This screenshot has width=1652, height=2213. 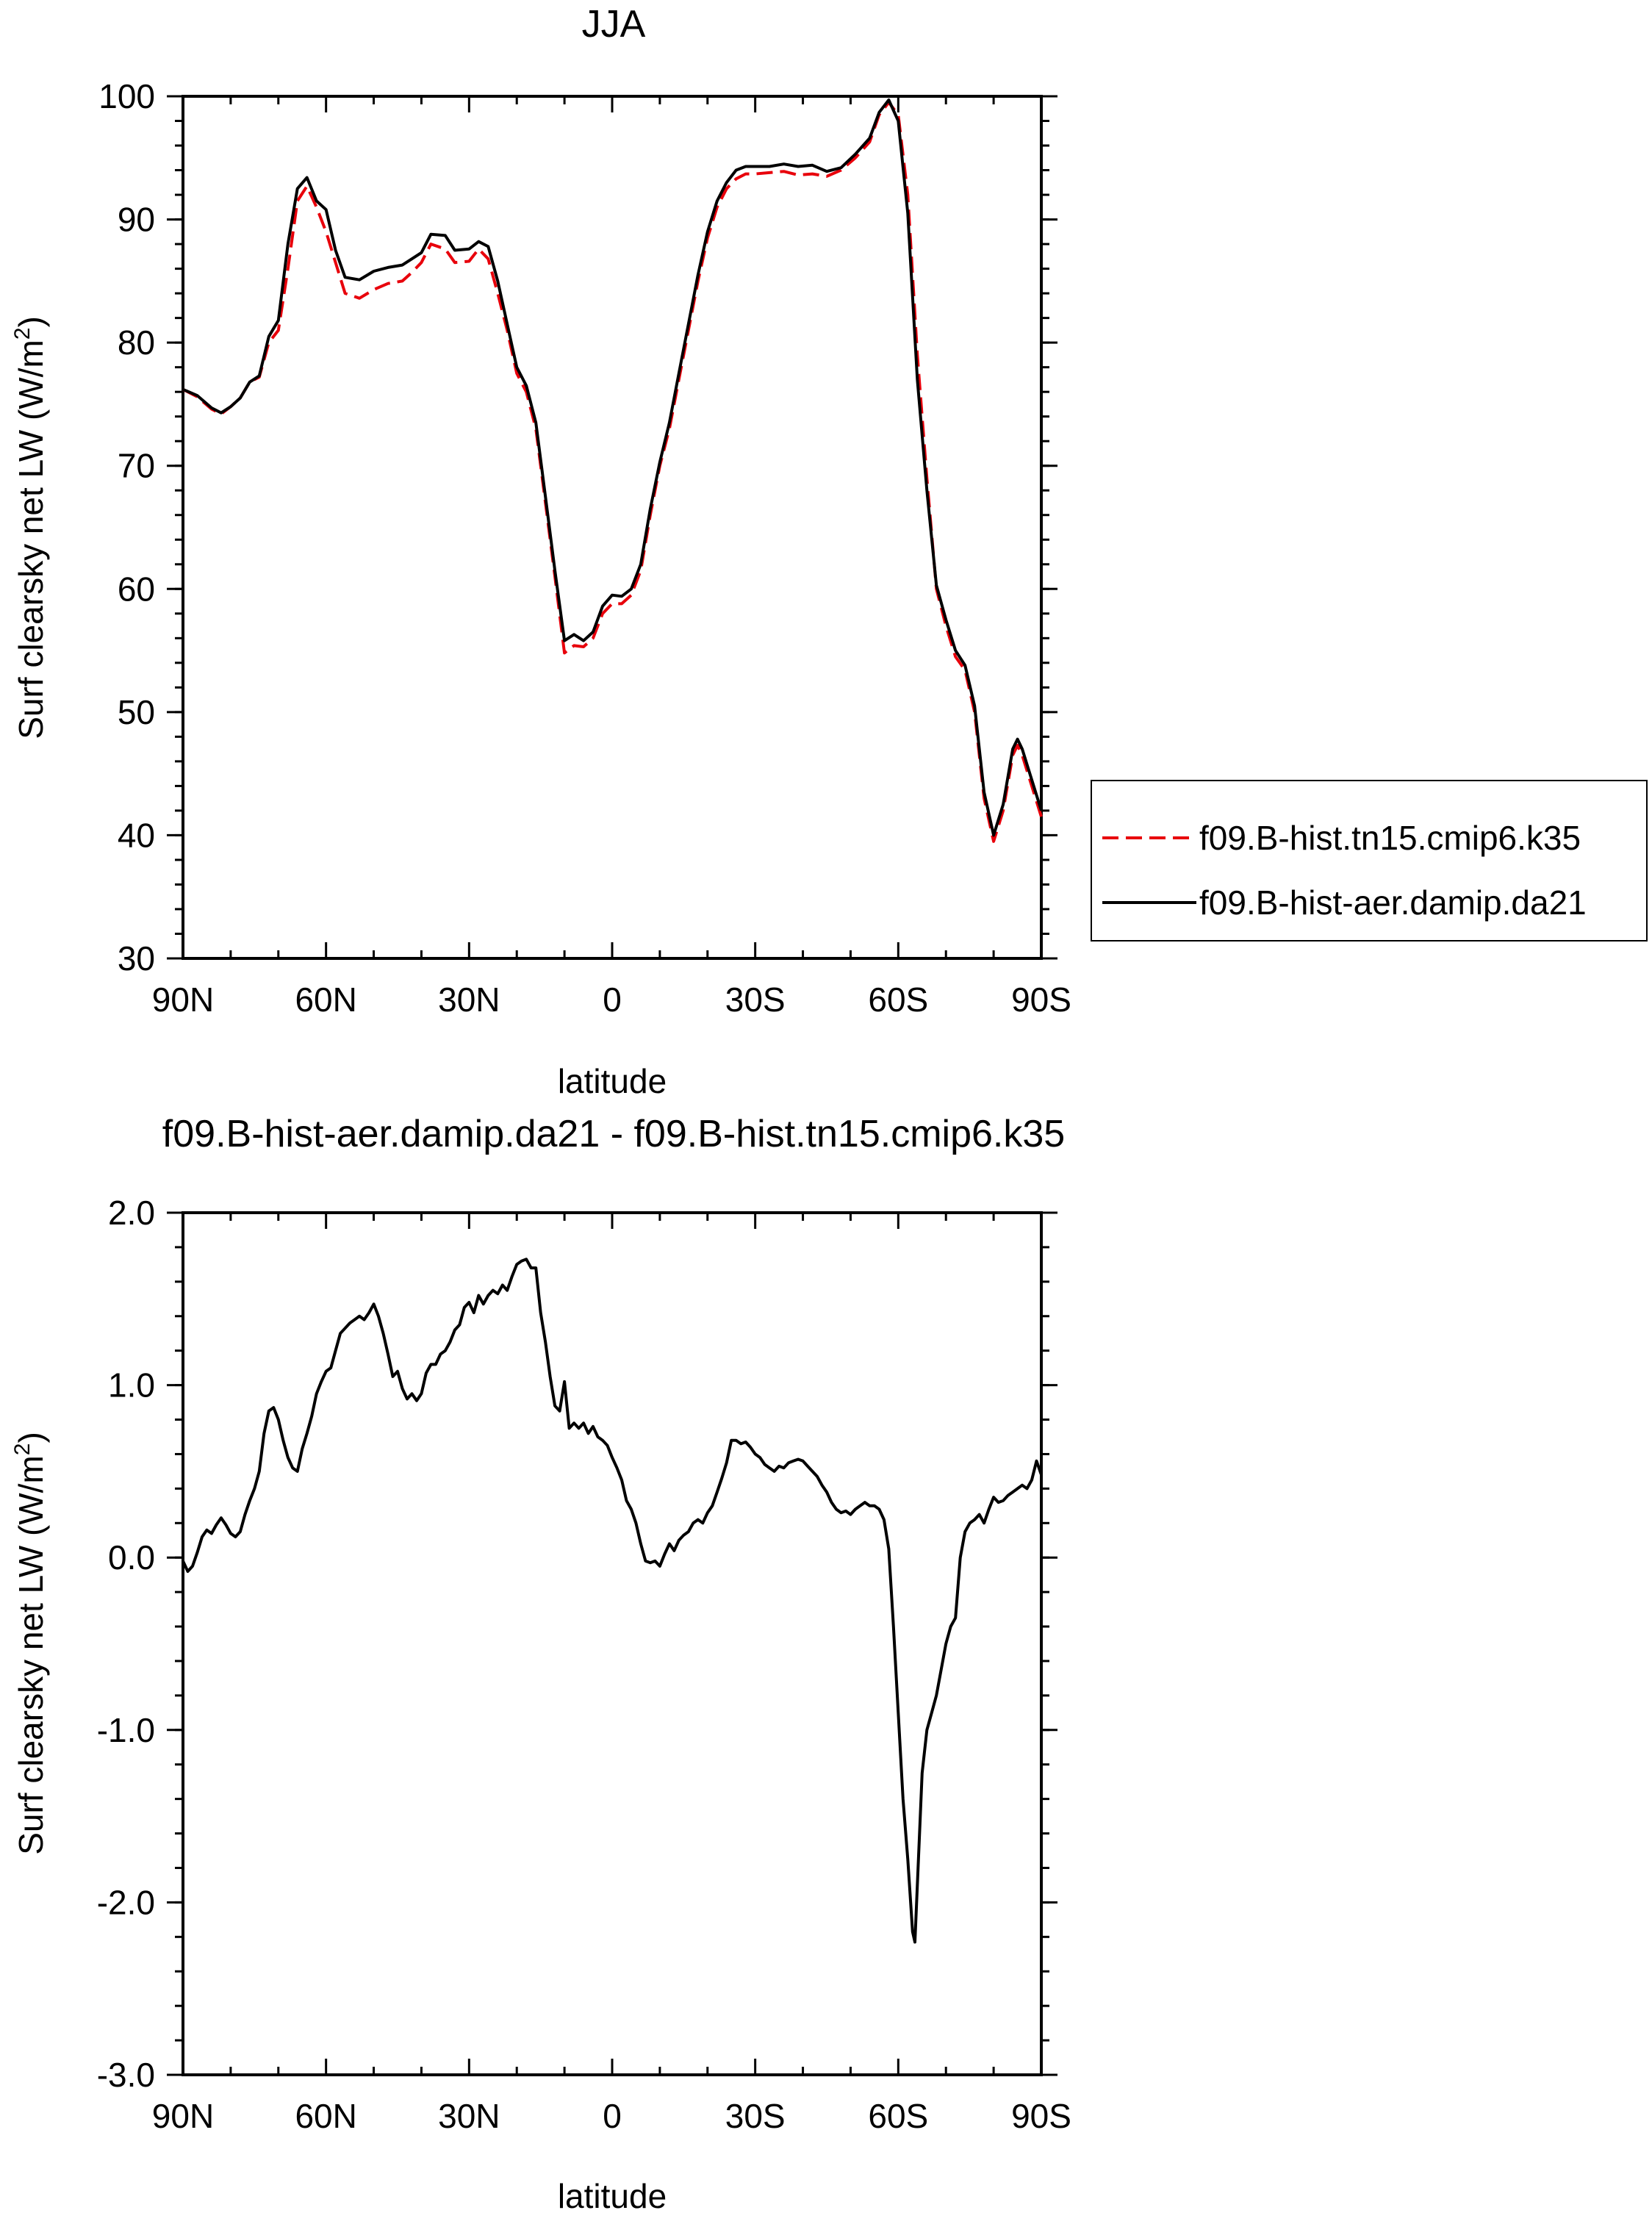 I want to click on top-y-tick-label: 60, so click(x=136, y=589).